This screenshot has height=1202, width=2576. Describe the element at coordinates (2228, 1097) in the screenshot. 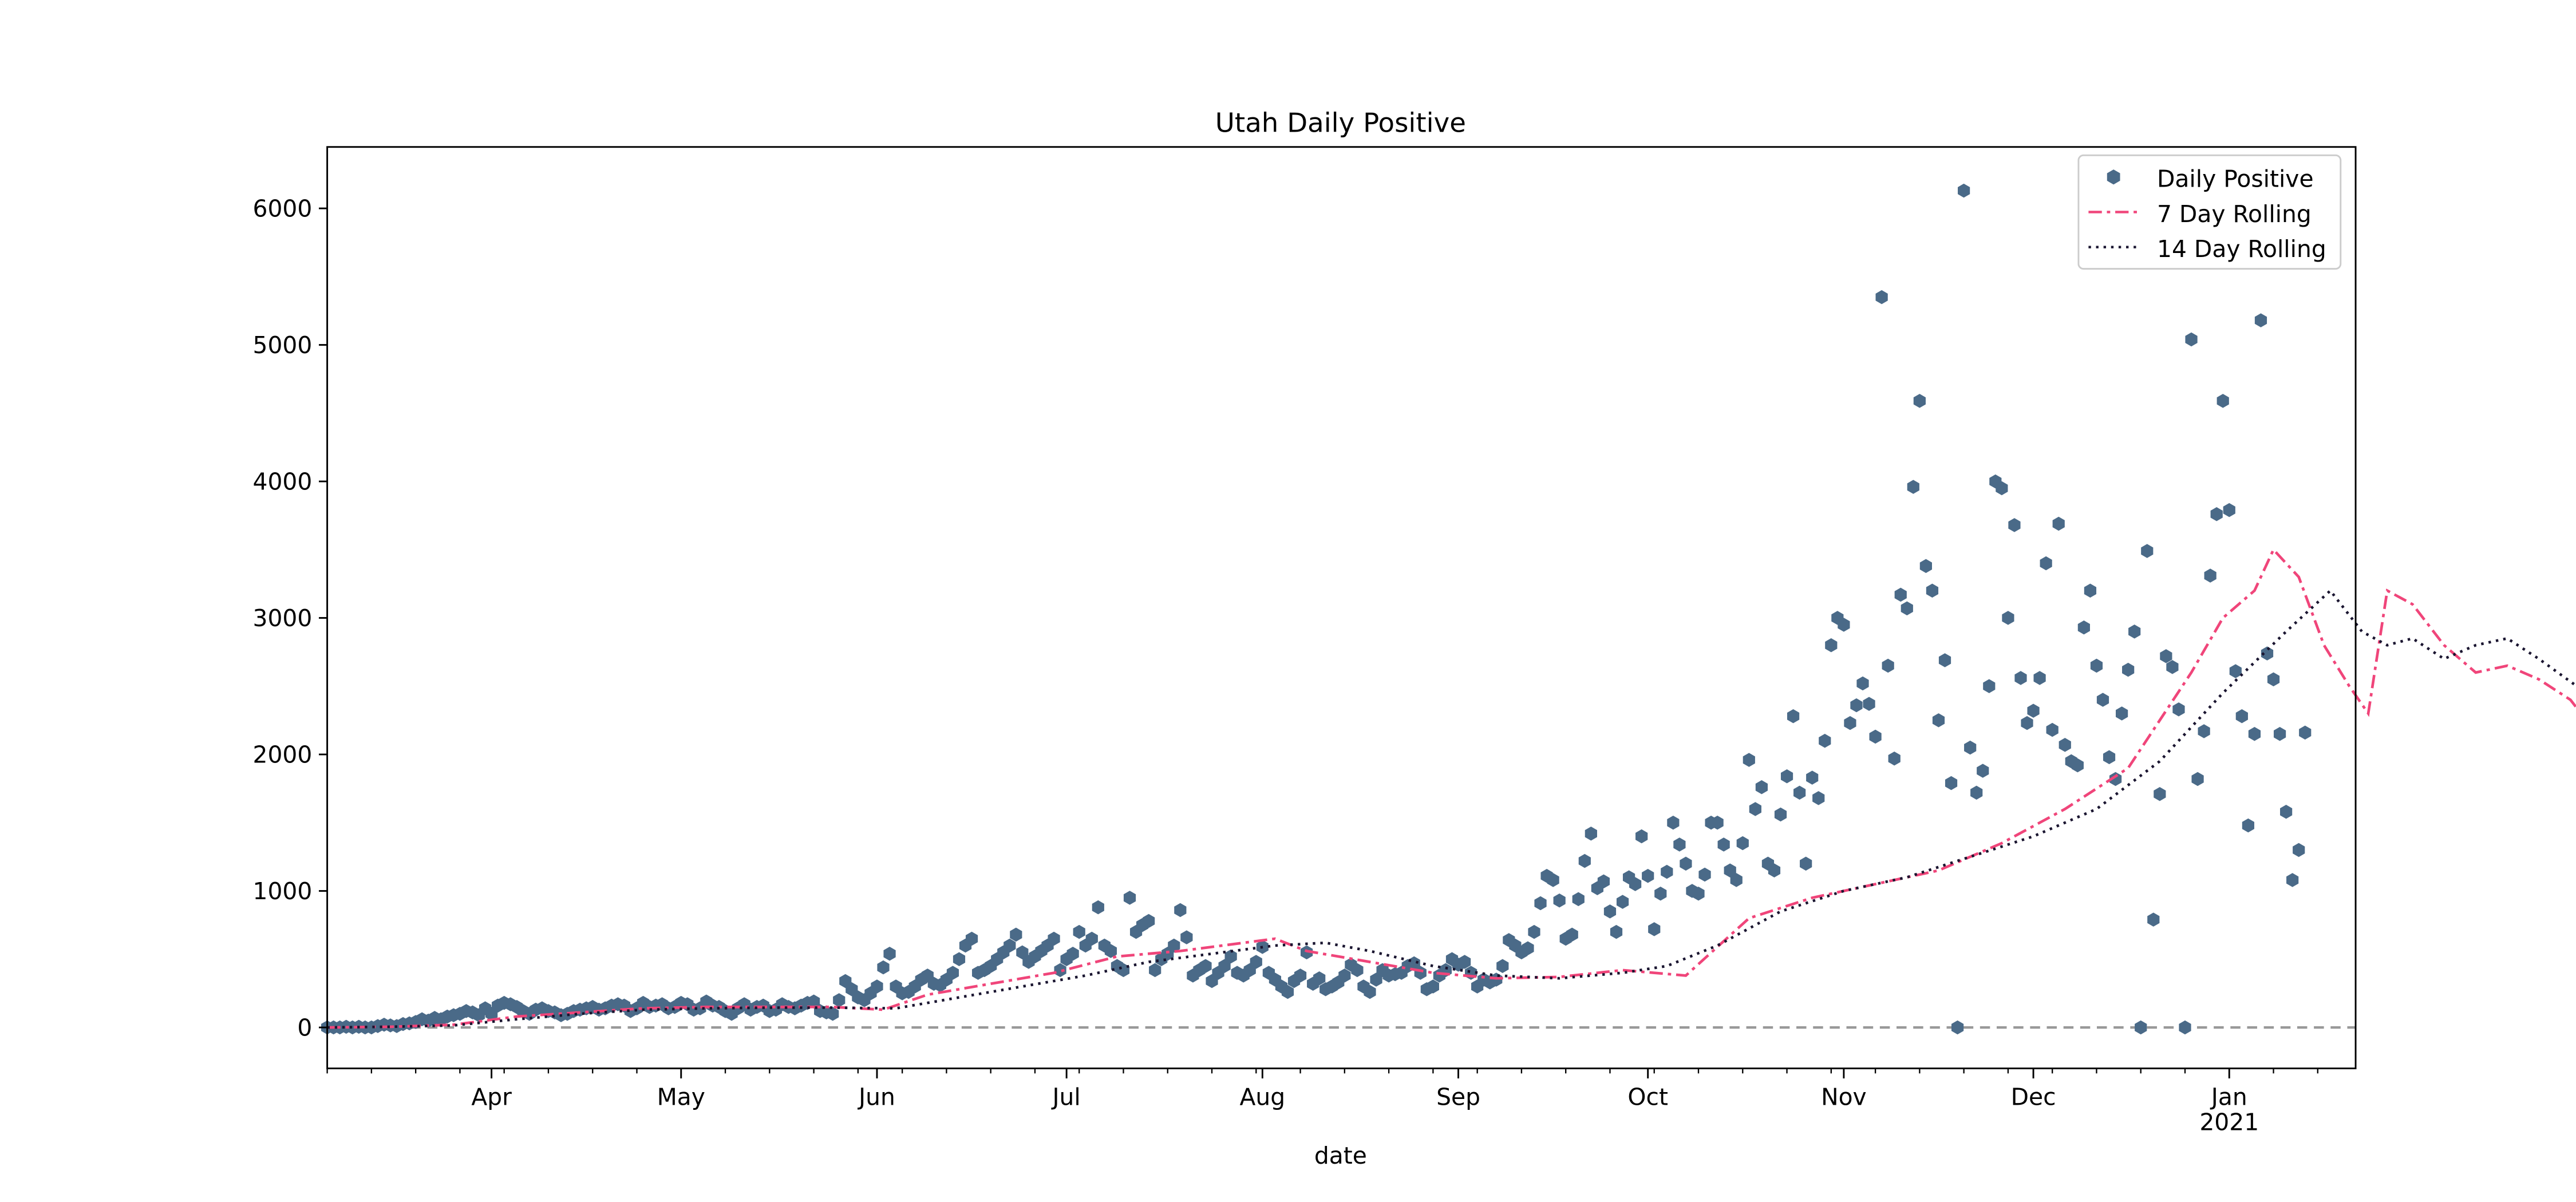

I see `x-tick-label: Jan` at that location.